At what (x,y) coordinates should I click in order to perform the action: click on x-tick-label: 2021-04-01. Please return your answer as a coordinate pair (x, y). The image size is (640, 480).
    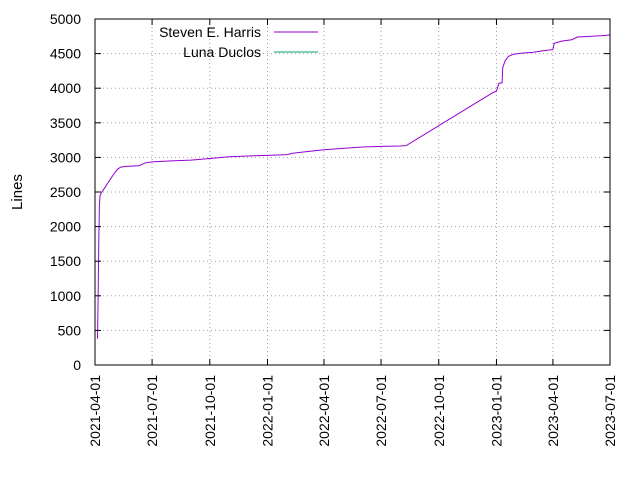
    Looking at the image, I should click on (95, 411).